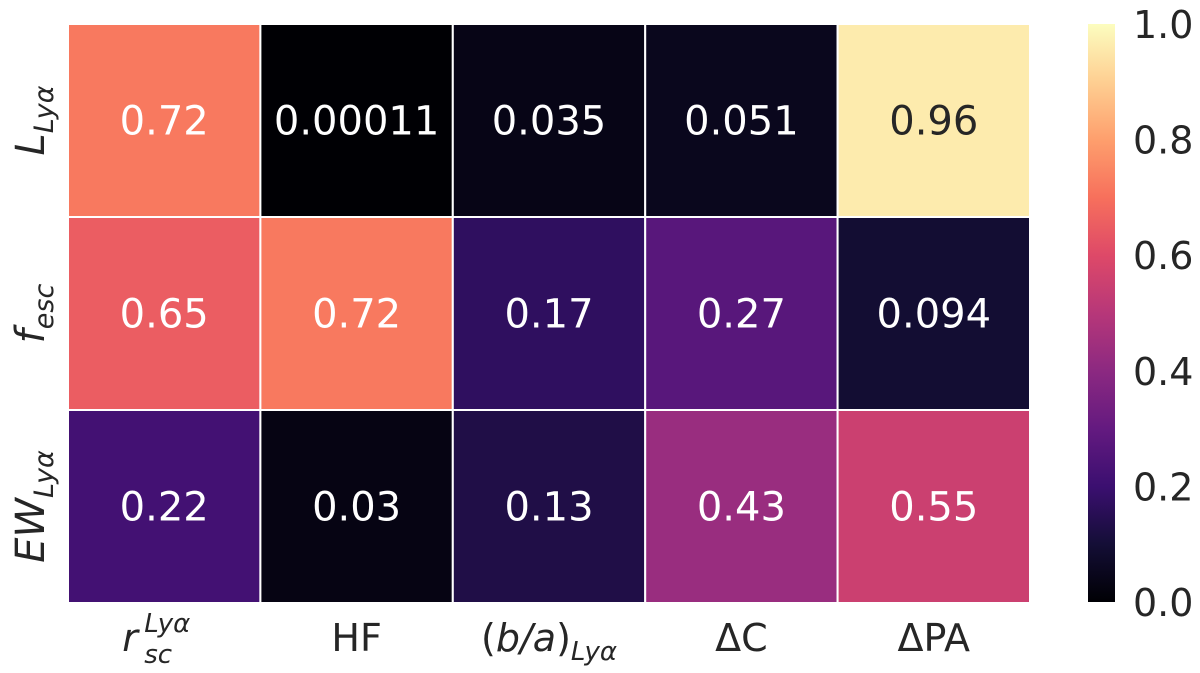  I want to click on cell-annotation-r0-c4: 0.96, so click(933, 122).